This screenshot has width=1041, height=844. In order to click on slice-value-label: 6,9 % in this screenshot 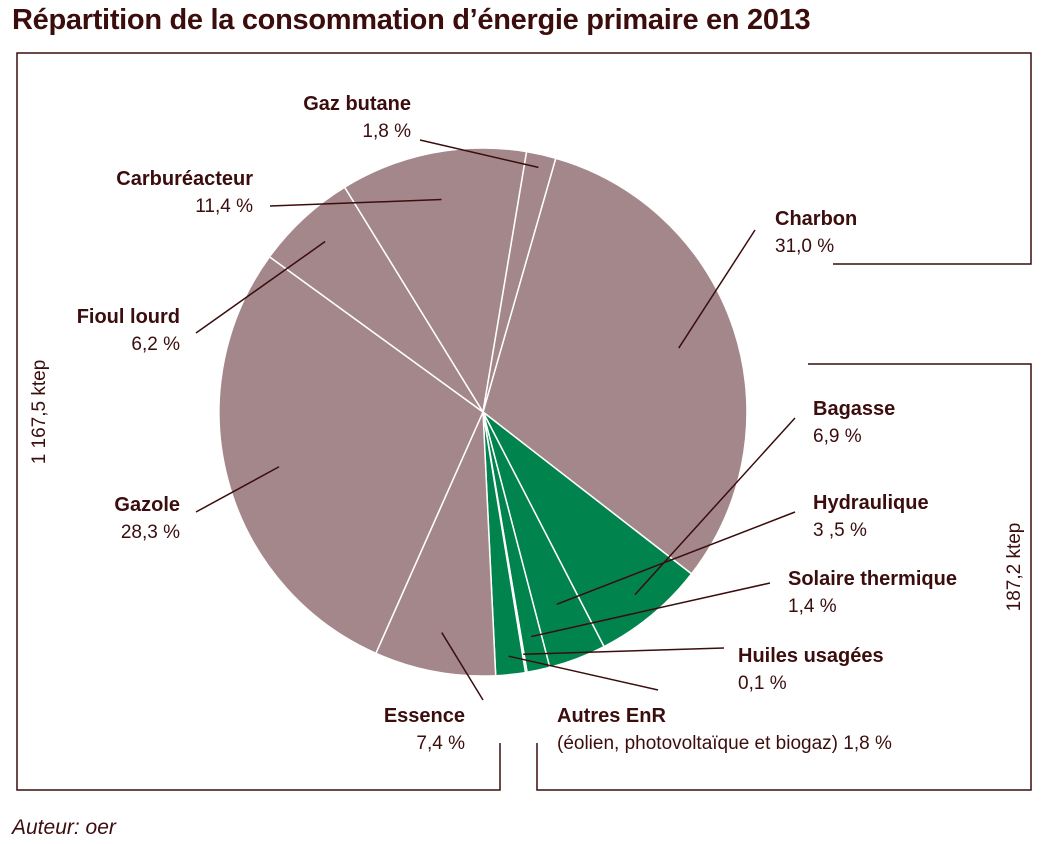, I will do `click(837, 436)`.